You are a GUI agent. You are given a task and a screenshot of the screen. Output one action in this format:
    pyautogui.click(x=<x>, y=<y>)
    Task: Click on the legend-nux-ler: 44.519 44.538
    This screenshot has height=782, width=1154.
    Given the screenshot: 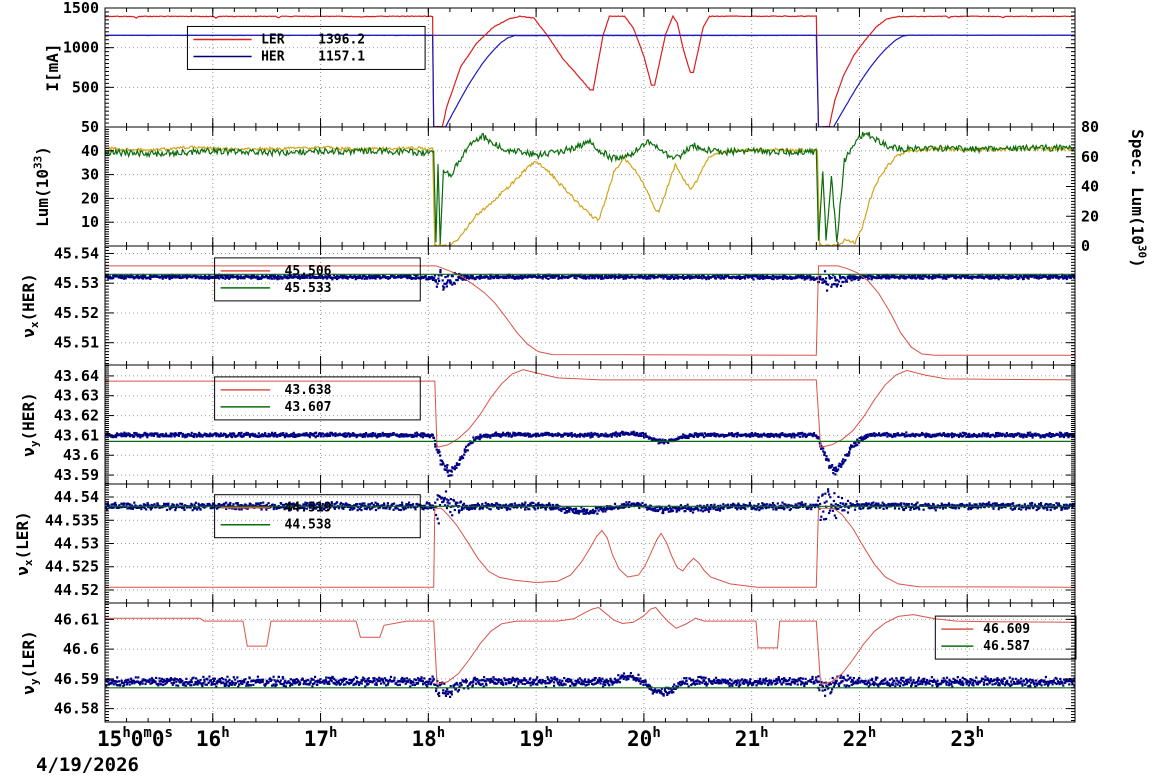 What is the action you would take?
    pyautogui.click(x=317, y=516)
    